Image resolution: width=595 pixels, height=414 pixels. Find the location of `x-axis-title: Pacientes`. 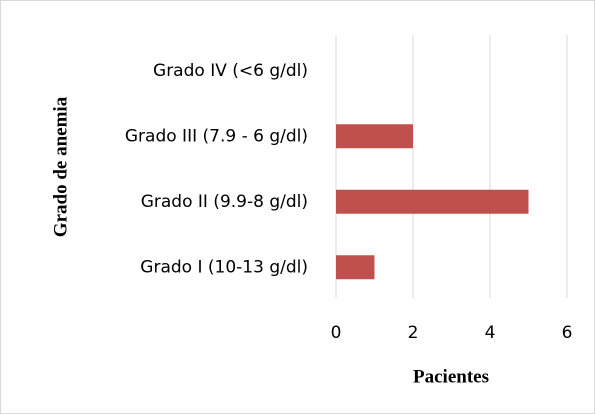

x-axis-title: Pacientes is located at coordinates (451, 376).